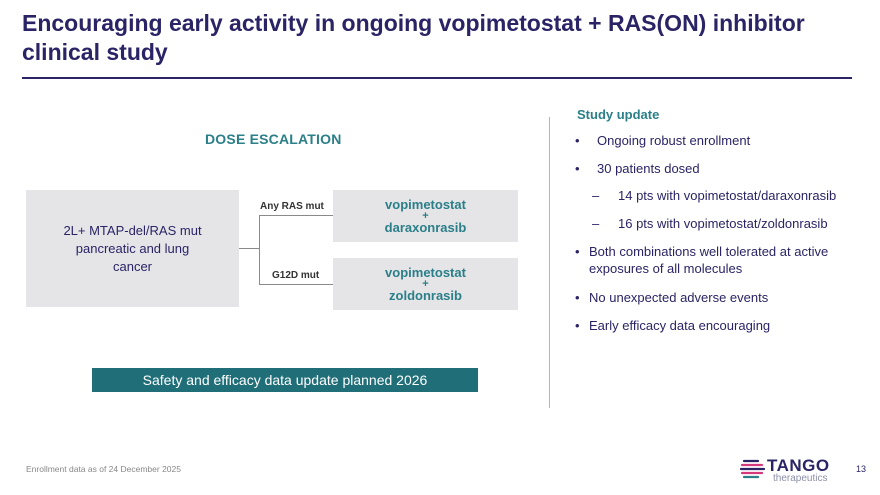 This screenshot has height=495, width=880. What do you see at coordinates (273, 139) in the screenshot?
I see `dose-escalation-heading: DOSE ESCALATION` at bounding box center [273, 139].